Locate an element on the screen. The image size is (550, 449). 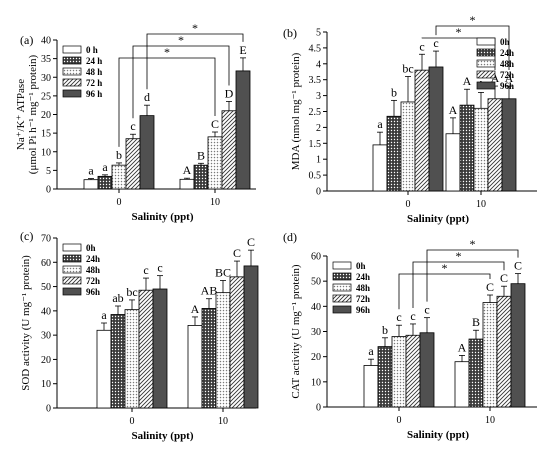
legend-label: 72h is located at coordinates (93, 281).